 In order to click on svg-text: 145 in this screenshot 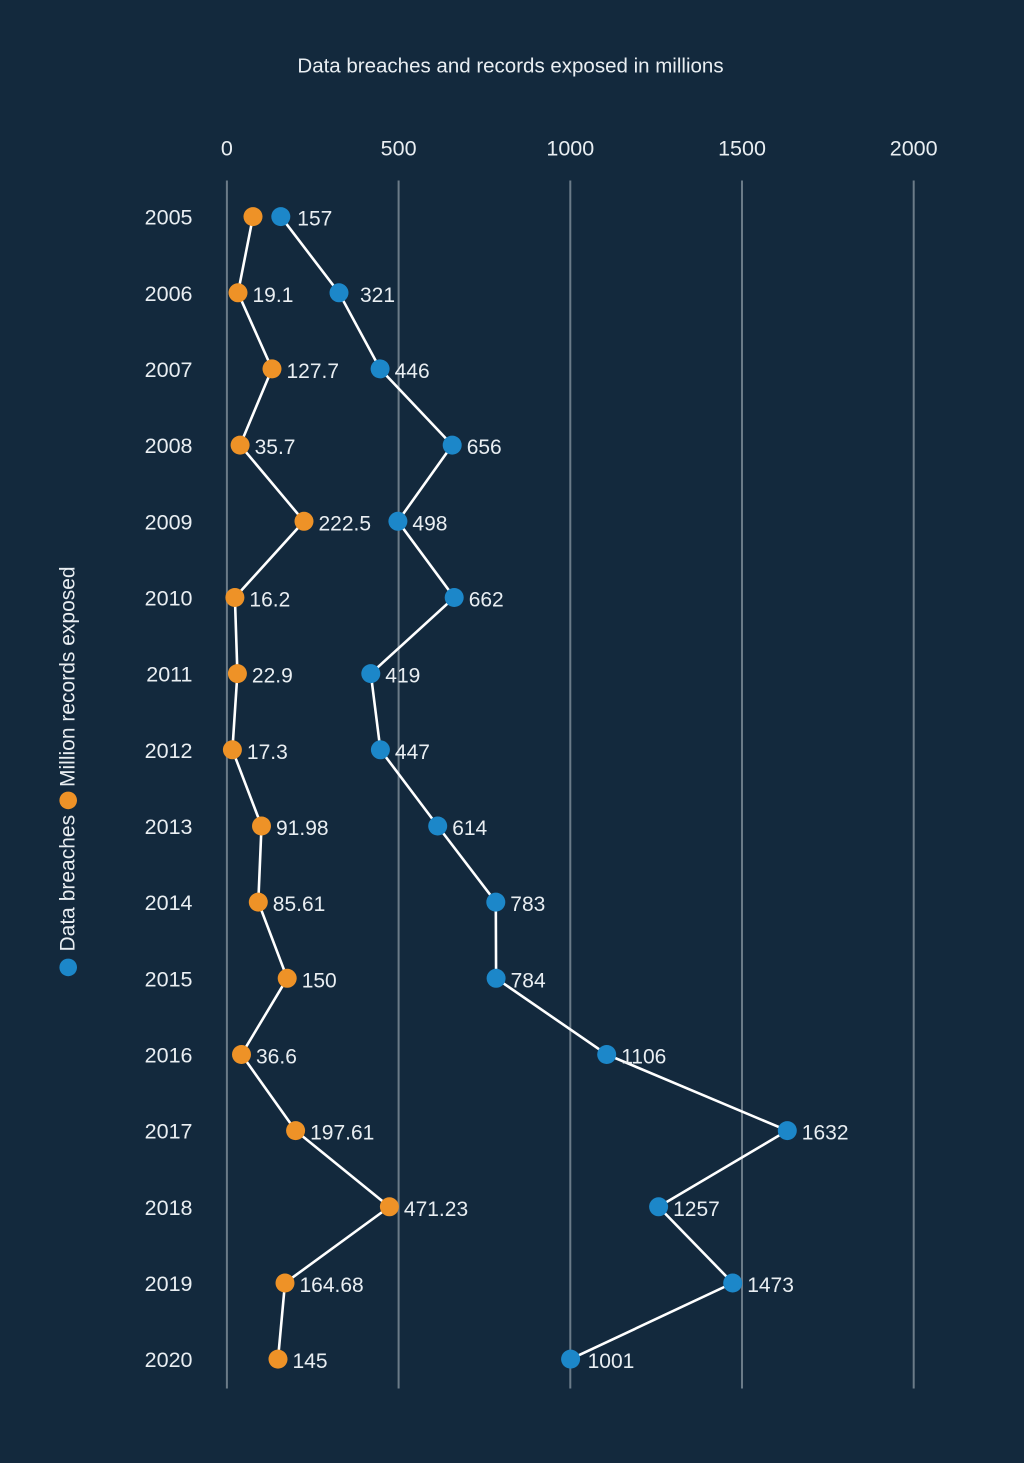, I will do `click(310, 1361)`.